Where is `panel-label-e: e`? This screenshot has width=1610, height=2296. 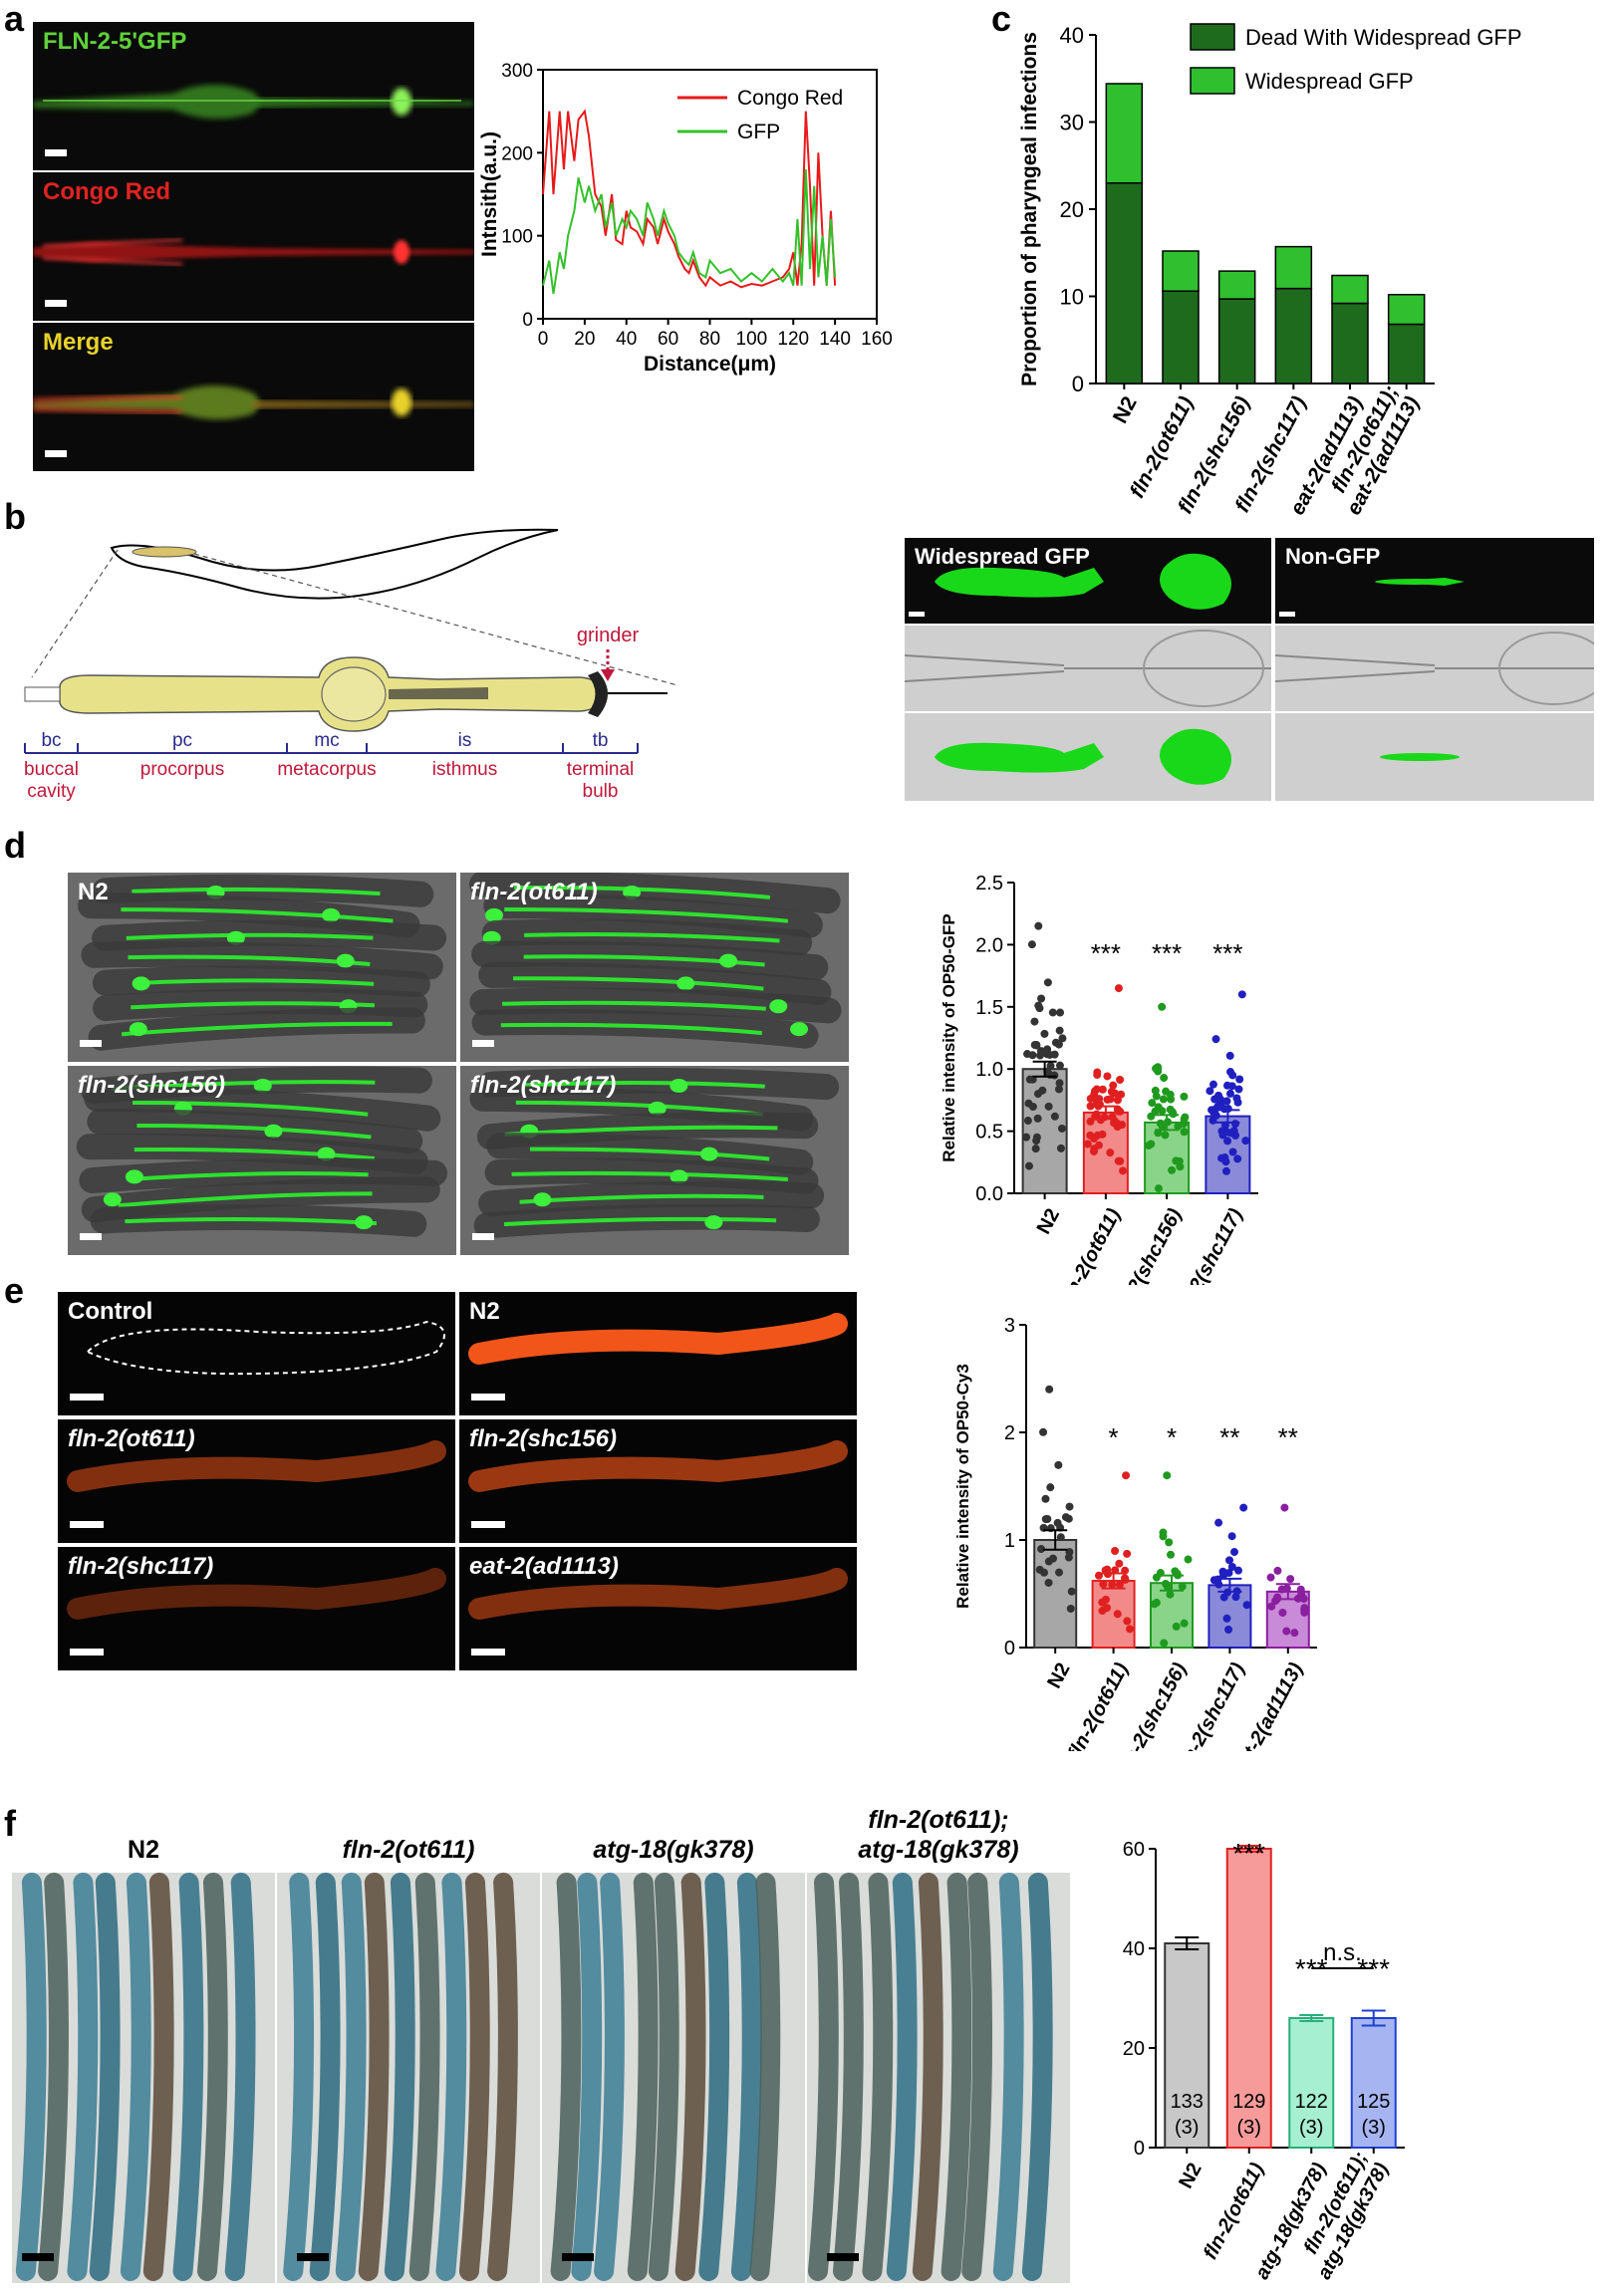 panel-label-e: e is located at coordinates (14, 1291).